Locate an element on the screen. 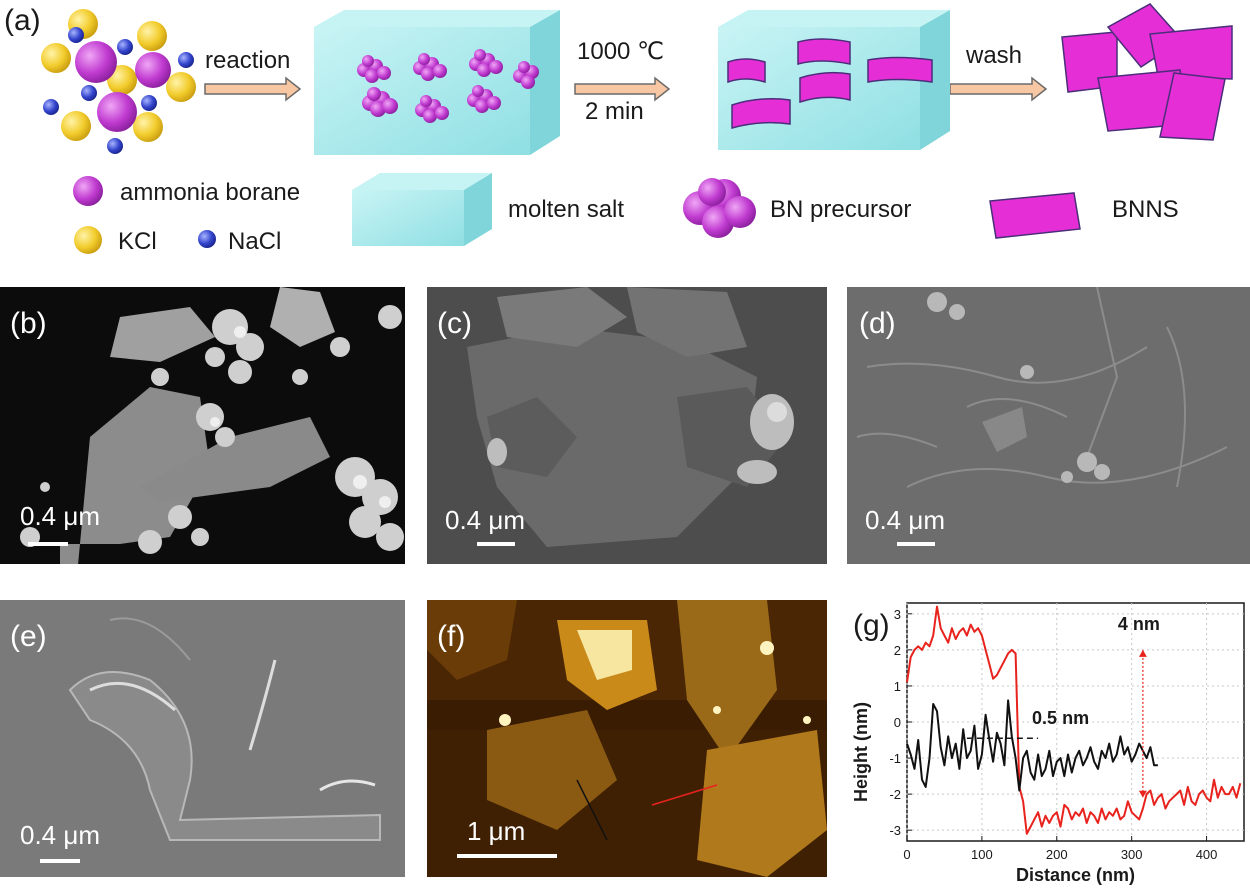 This screenshot has width=1250, height=890. legend-kcl-icon is located at coordinates (88, 240).